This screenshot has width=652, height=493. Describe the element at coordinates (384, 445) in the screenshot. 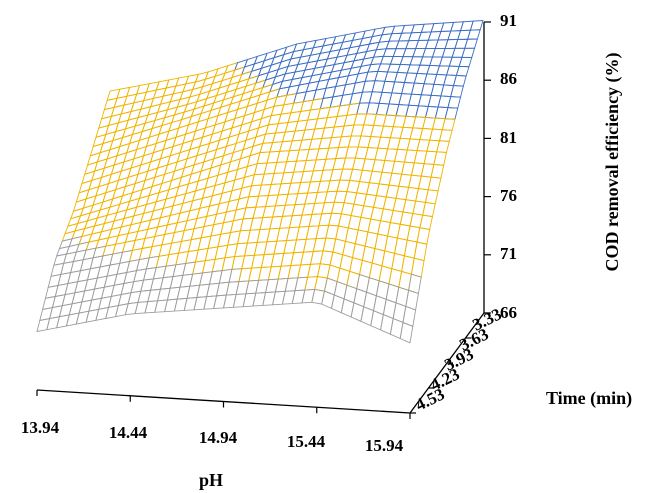

I see `x-tick-label: 15.94` at that location.